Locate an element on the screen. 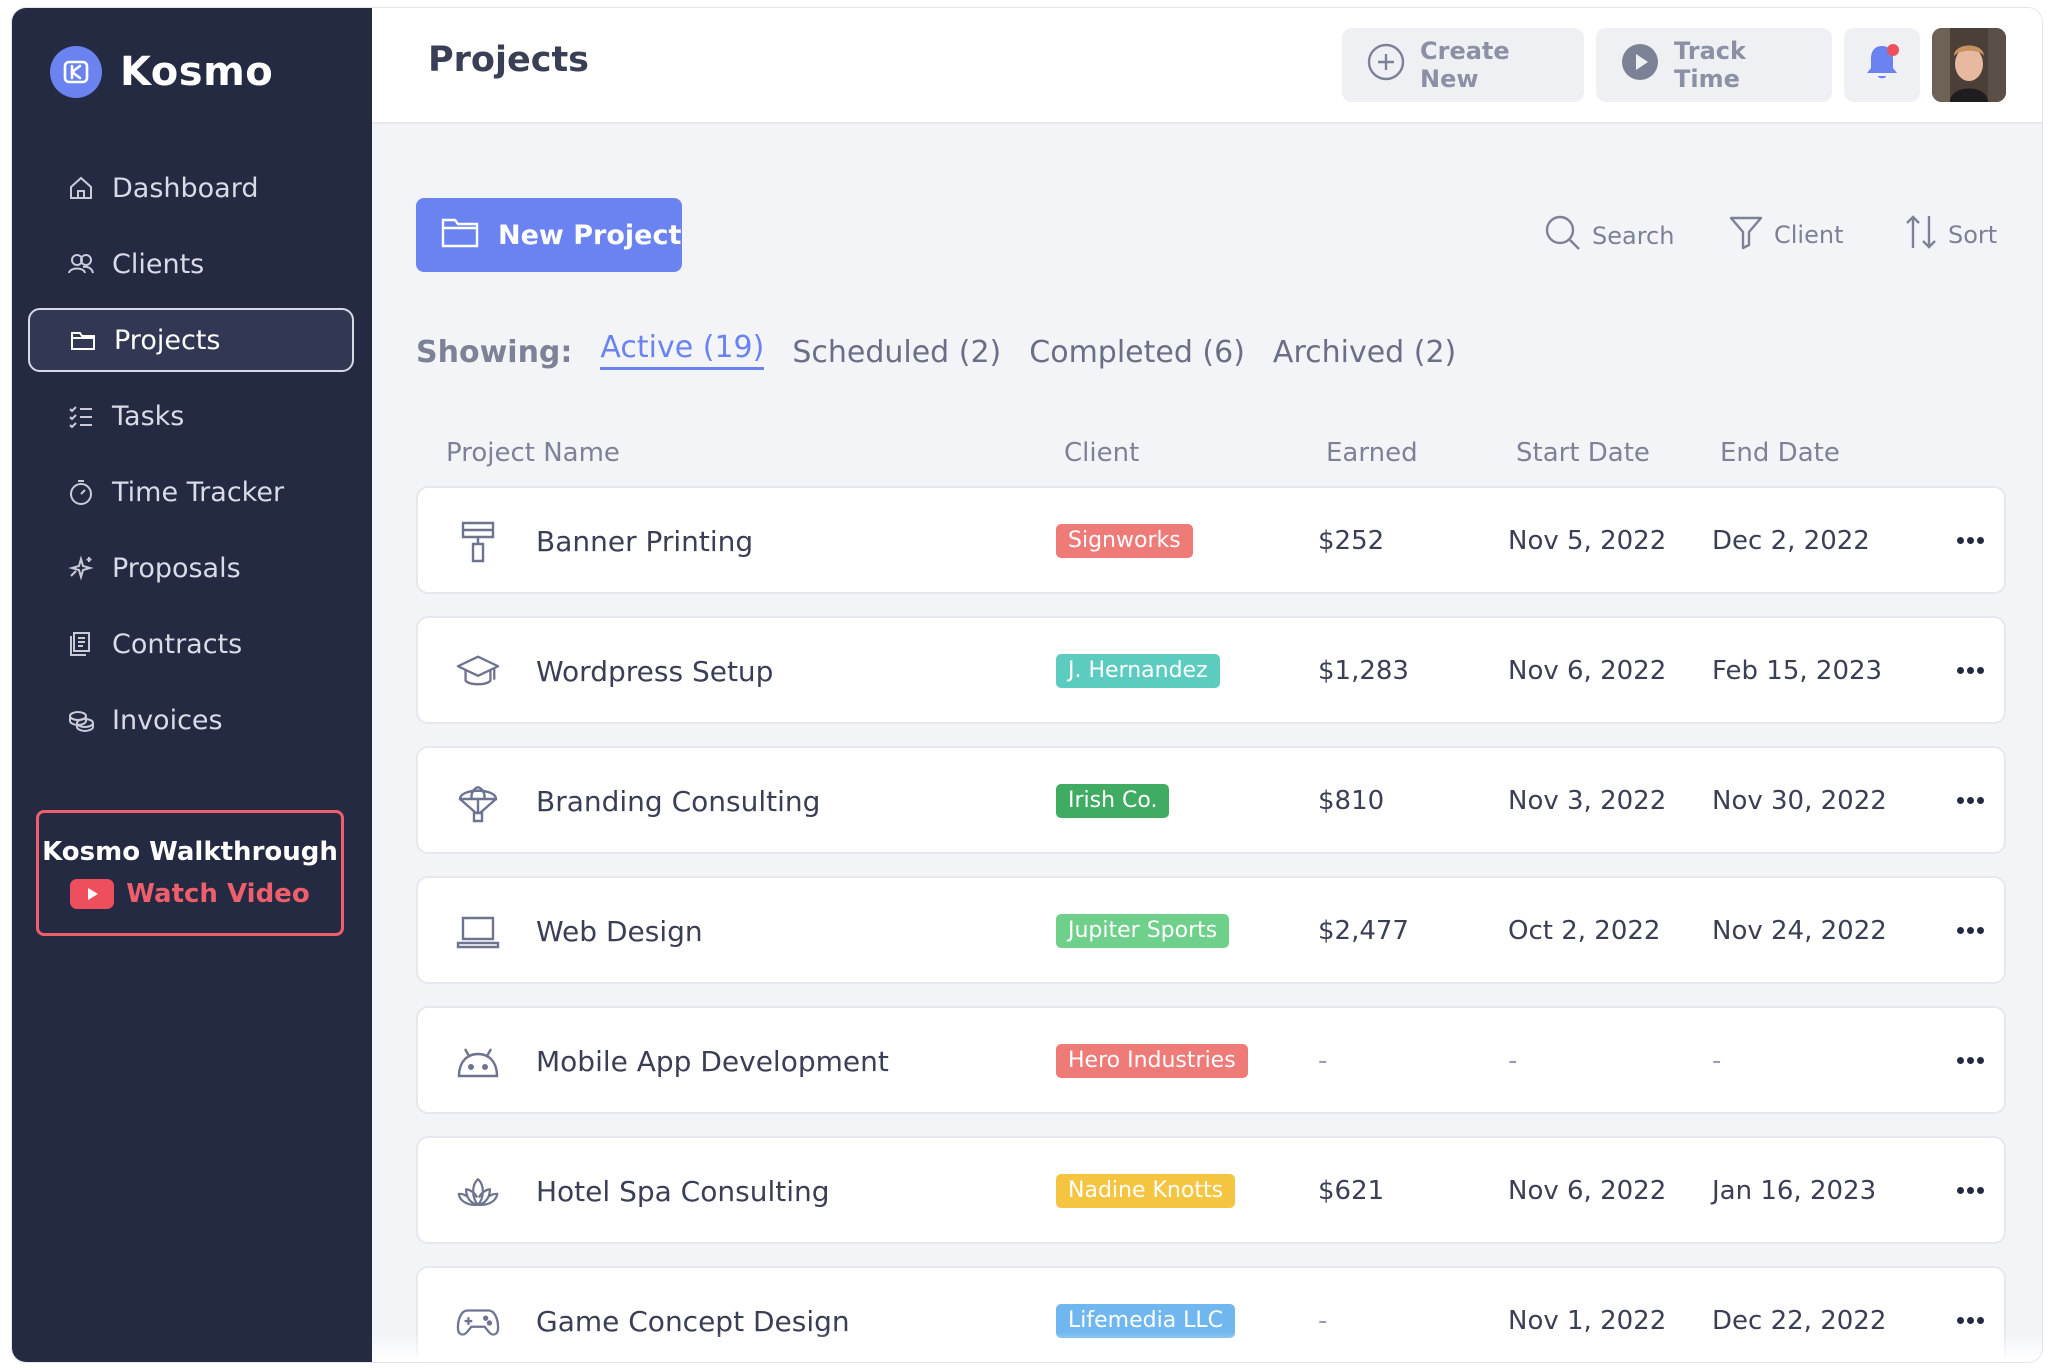 This screenshot has width=2048, height=1370. sidebar-item-label: Dashboard is located at coordinates (185, 188).